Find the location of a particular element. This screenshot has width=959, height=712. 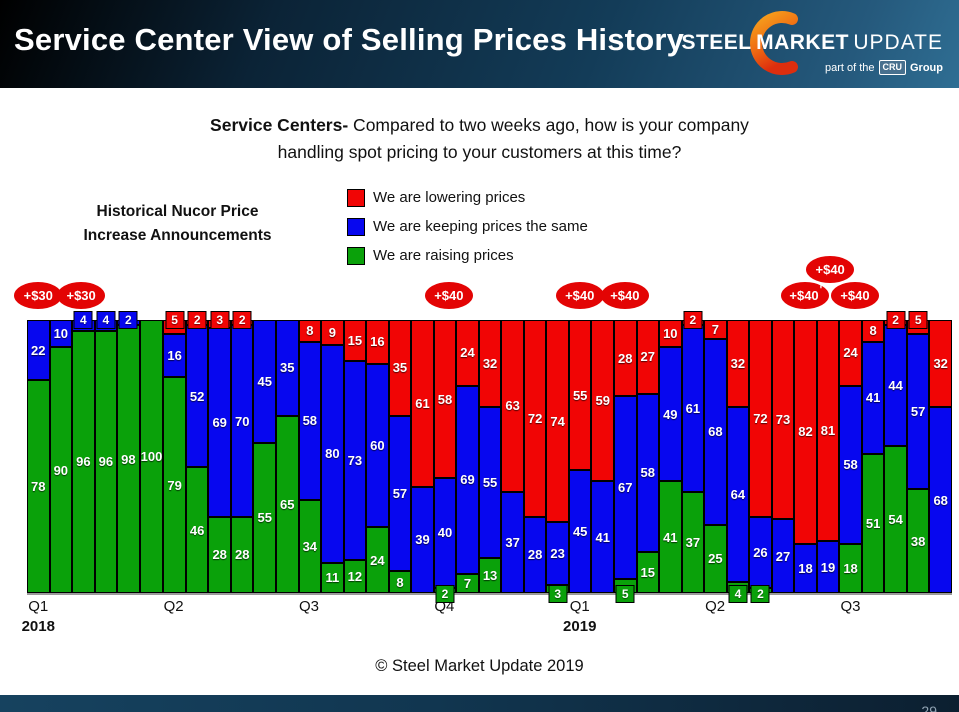

segment-same: 23 is located at coordinates (557, 553).